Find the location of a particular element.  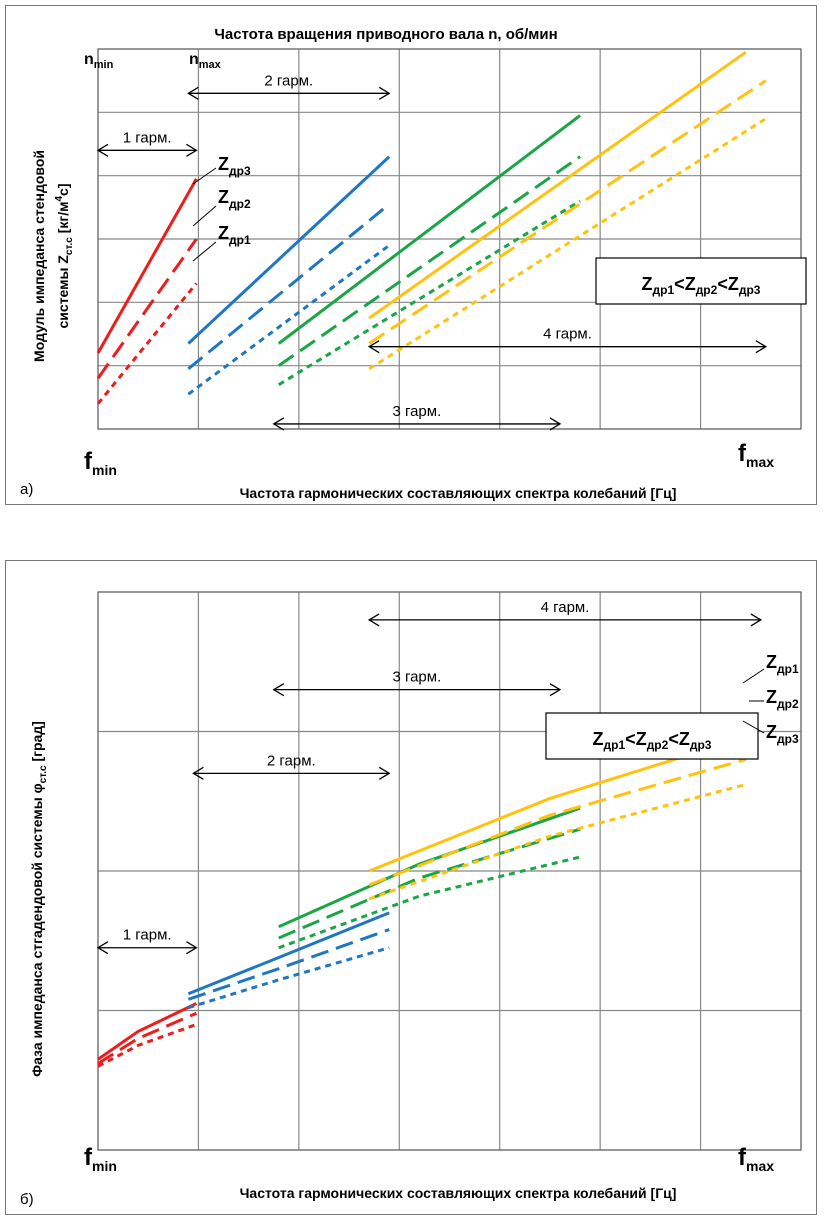

curve-label-a-zdr3: Zдр3 is located at coordinates (221, 169).